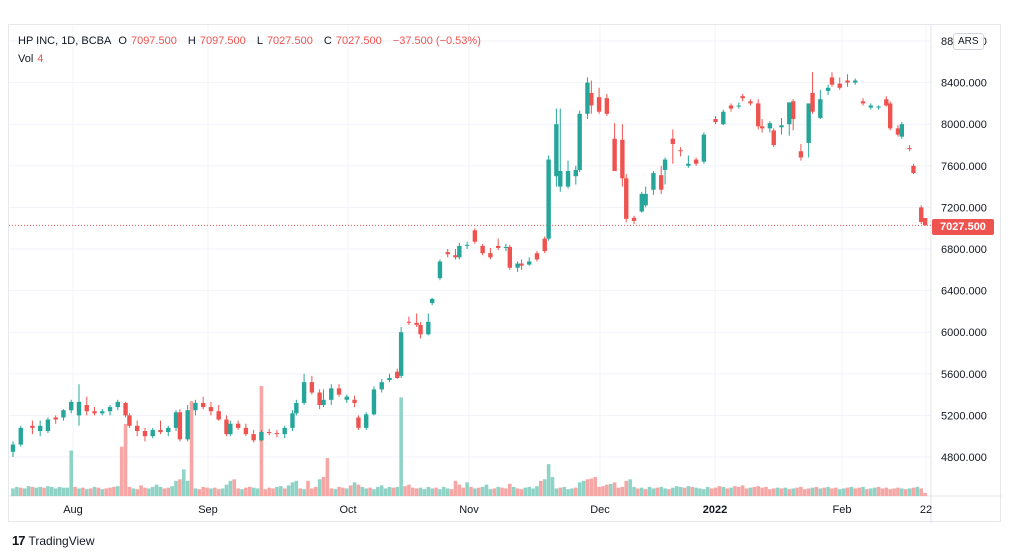 The image size is (1012, 558). I want to click on x-tick-label: Dec, so click(600, 510).